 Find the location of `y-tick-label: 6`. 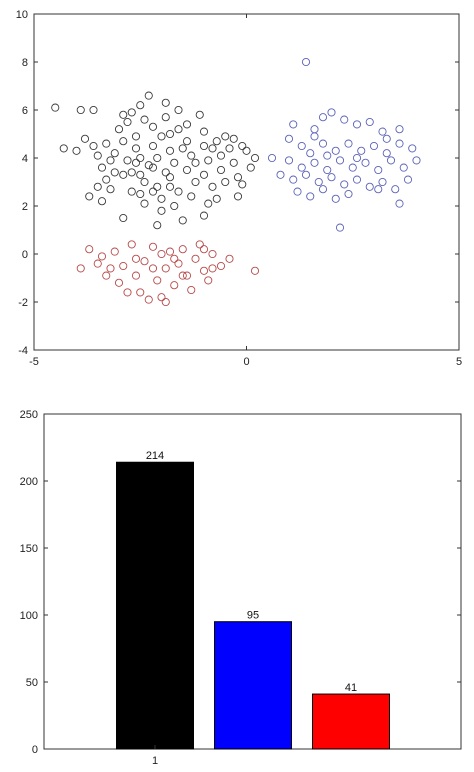

y-tick-label: 6 is located at coordinates (25, 111).